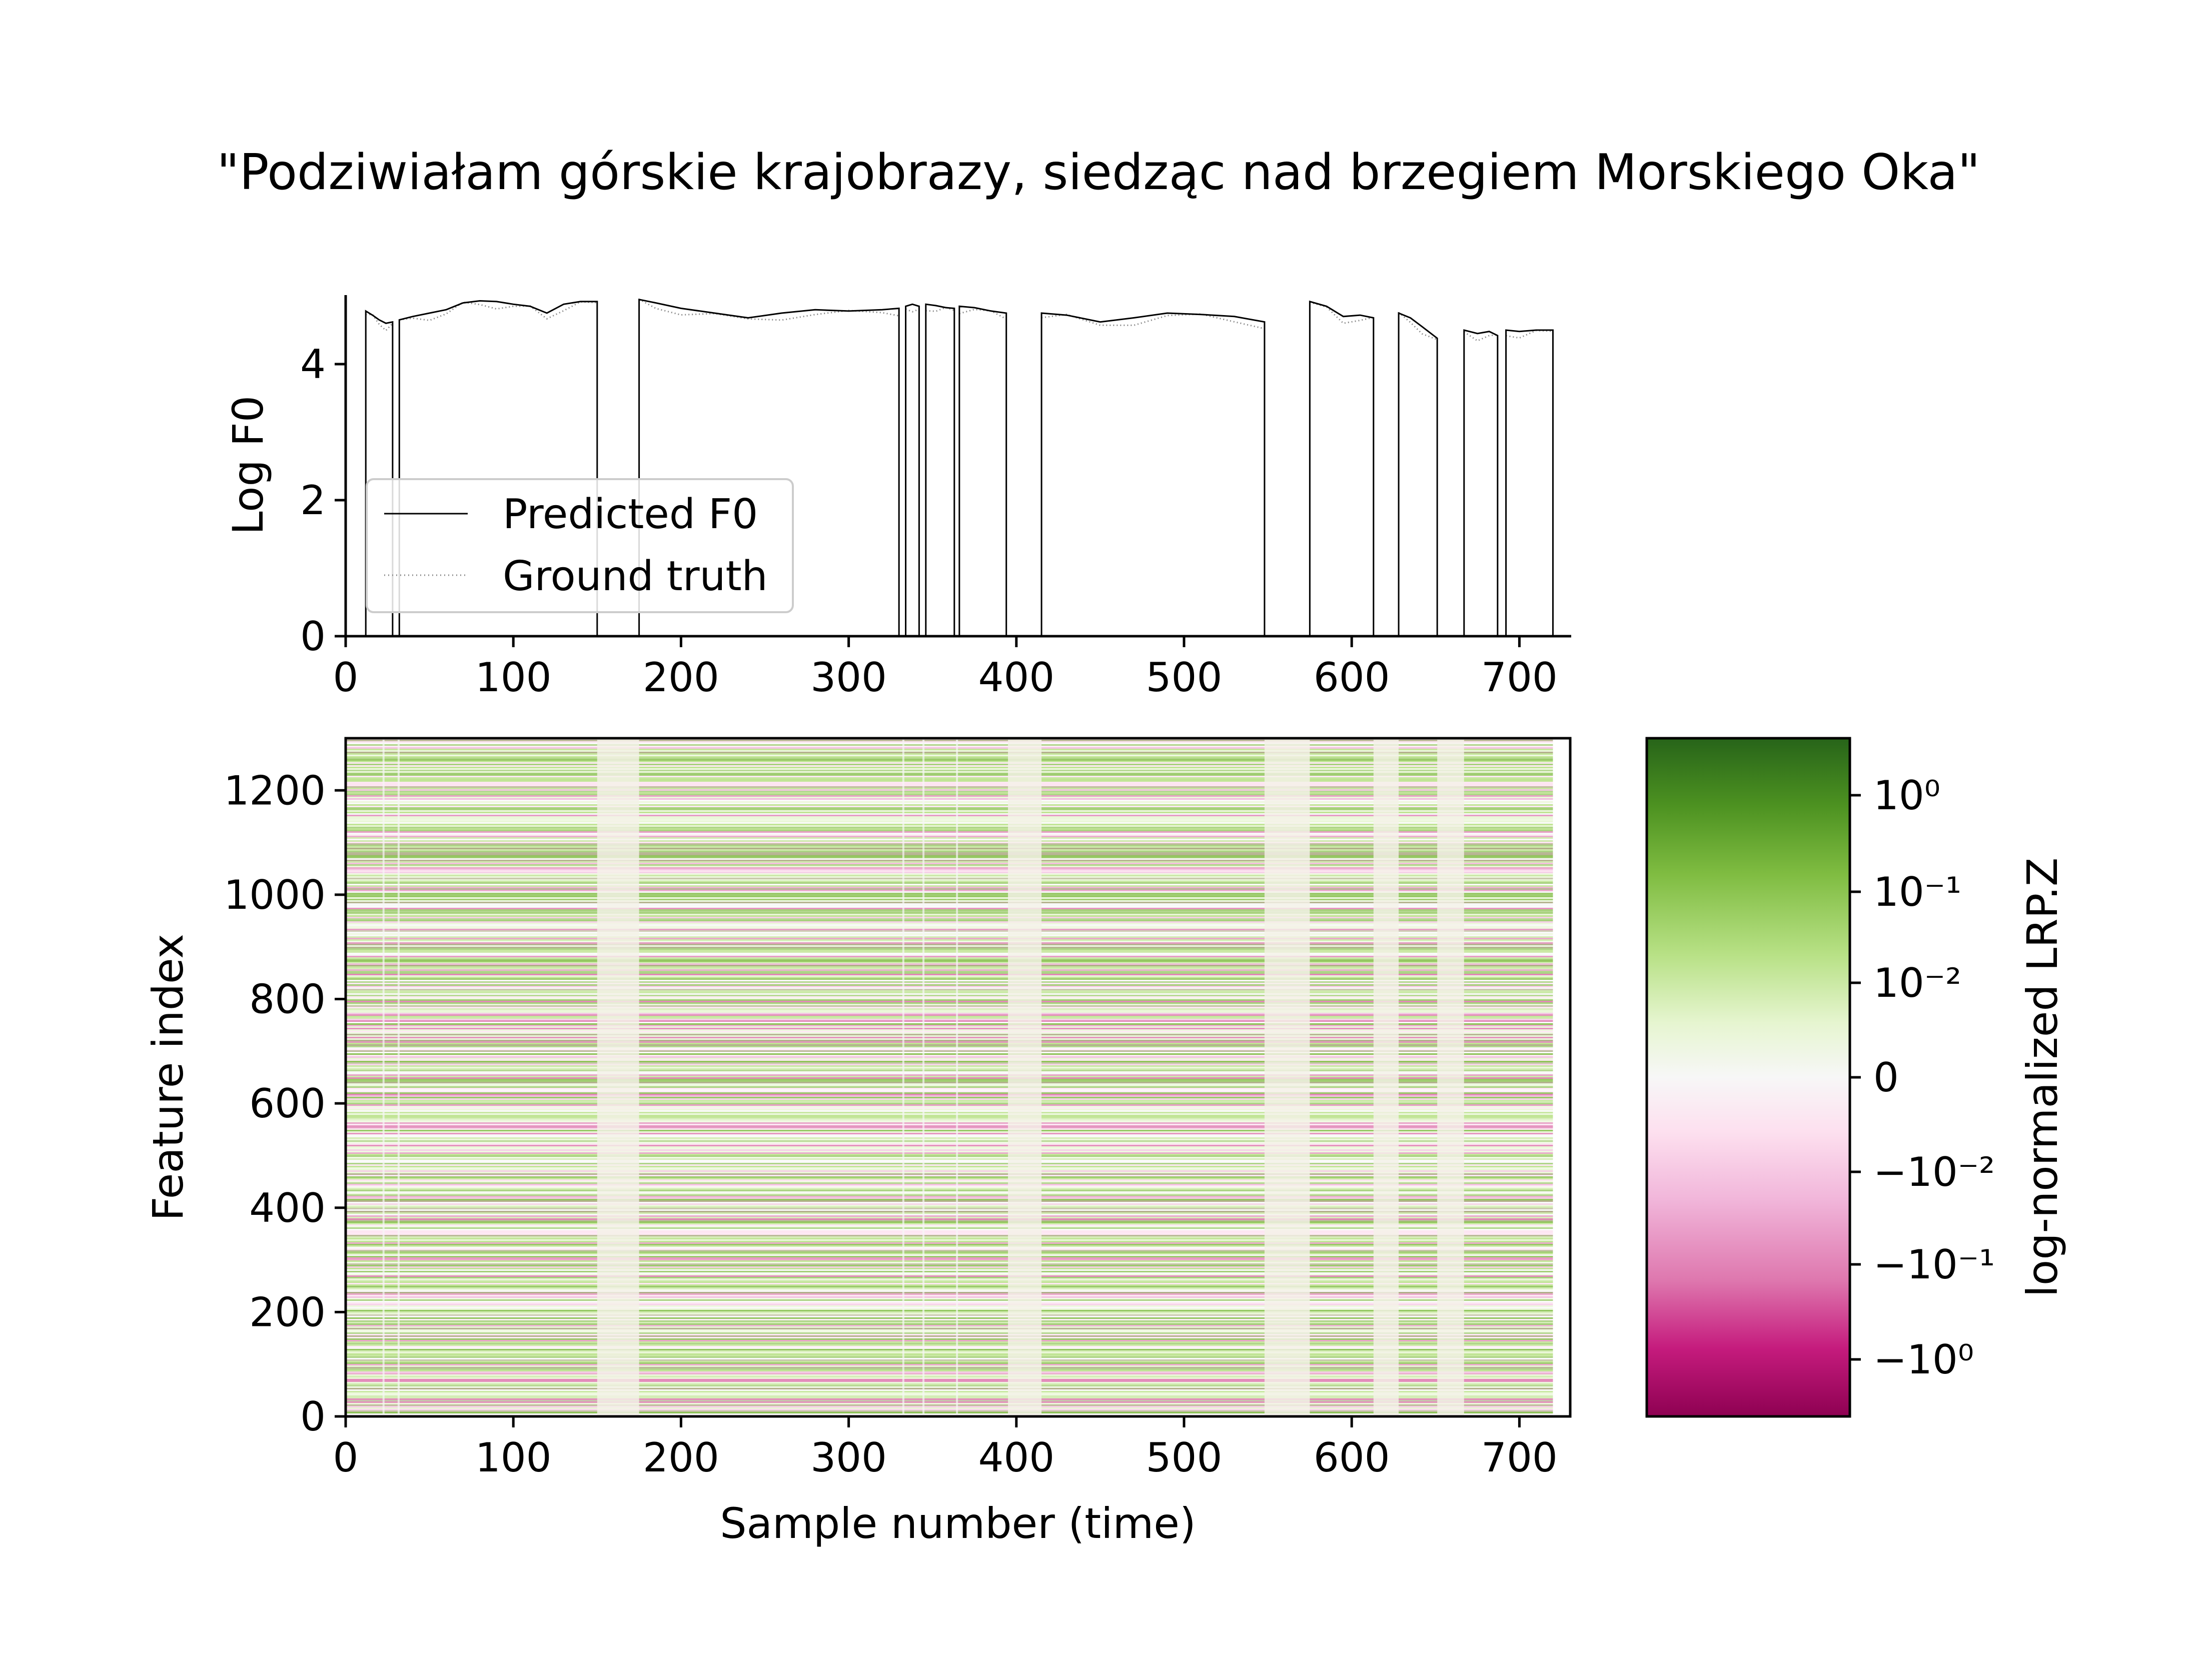 The height and width of the screenshot is (1680, 2197). What do you see at coordinates (681, 1457) in the screenshot?
I see `x-tick-label: 200` at bounding box center [681, 1457].